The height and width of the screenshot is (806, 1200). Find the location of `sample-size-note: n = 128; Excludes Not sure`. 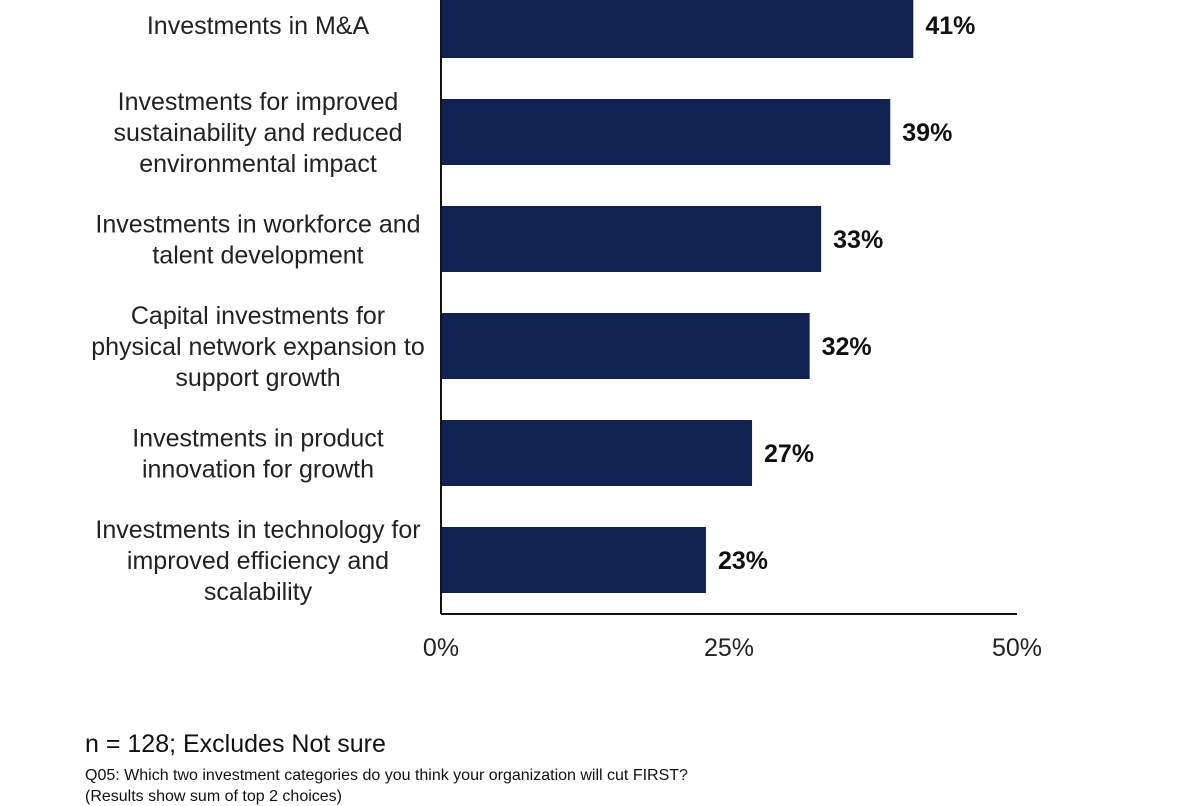

sample-size-note: n = 128; Excludes Not sure is located at coordinates (235, 744).